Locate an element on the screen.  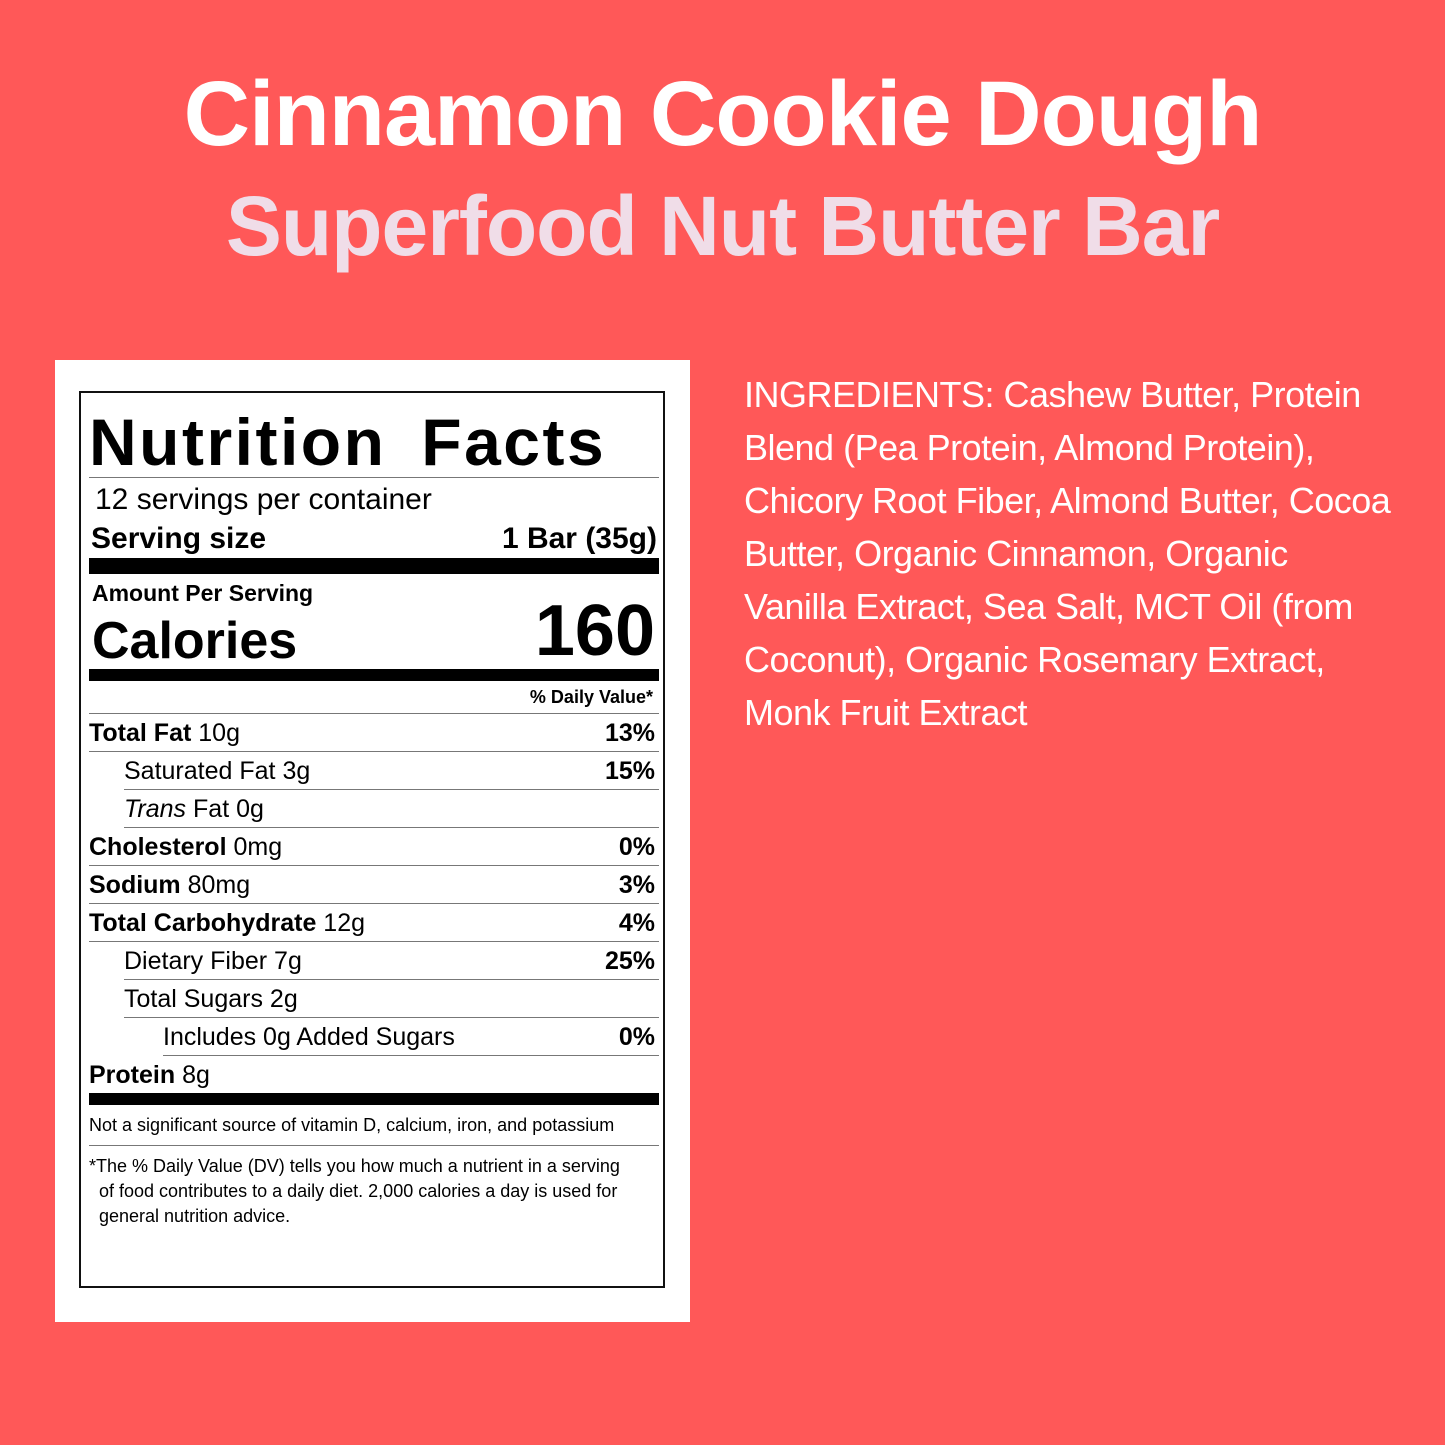
nutrient-name: Total Fat is located at coordinates (140, 733).